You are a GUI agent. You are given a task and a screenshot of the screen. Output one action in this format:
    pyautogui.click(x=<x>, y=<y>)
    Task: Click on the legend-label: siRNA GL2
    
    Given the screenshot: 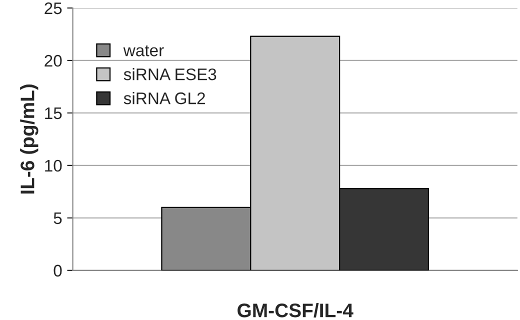 What is the action you would take?
    pyautogui.click(x=164, y=98)
    